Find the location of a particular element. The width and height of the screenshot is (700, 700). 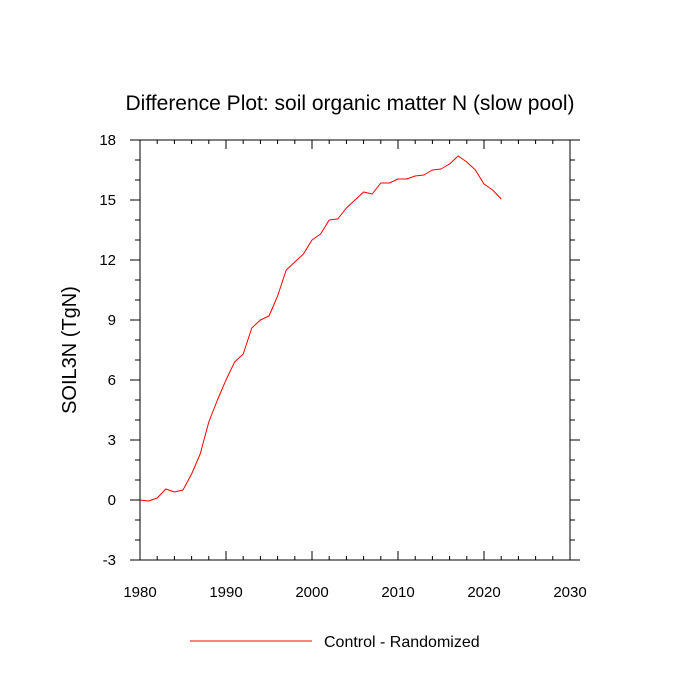

legend: Control - Randomized is located at coordinates (335, 642).